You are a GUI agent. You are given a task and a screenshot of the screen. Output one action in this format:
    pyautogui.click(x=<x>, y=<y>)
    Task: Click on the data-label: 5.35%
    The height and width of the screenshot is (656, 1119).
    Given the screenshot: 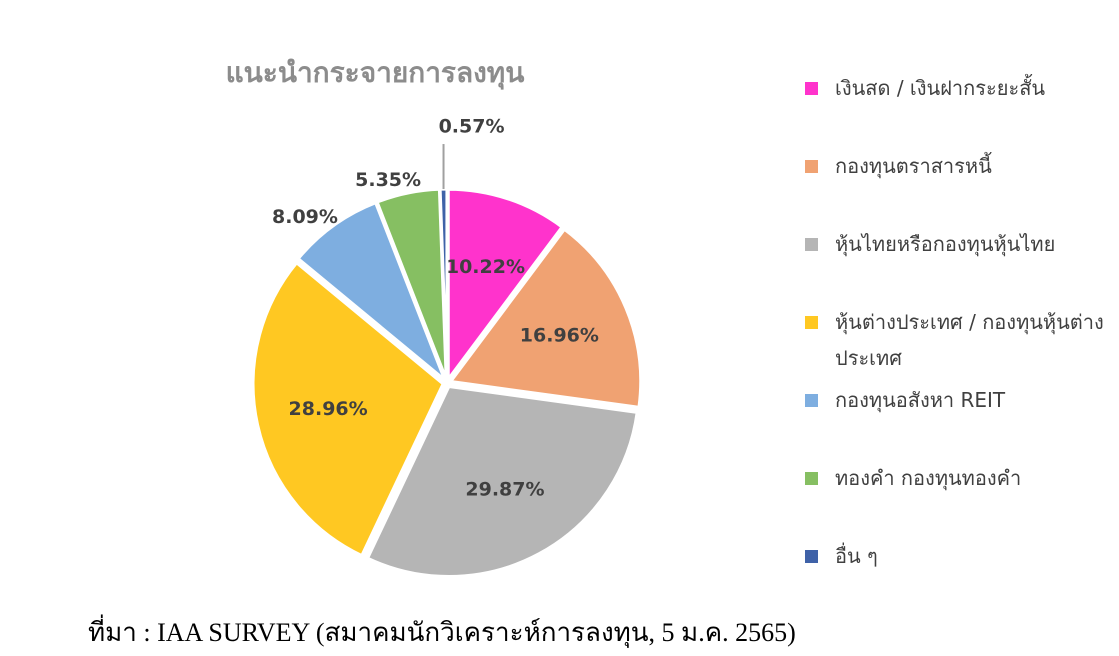 What is the action you would take?
    pyautogui.click(x=388, y=180)
    